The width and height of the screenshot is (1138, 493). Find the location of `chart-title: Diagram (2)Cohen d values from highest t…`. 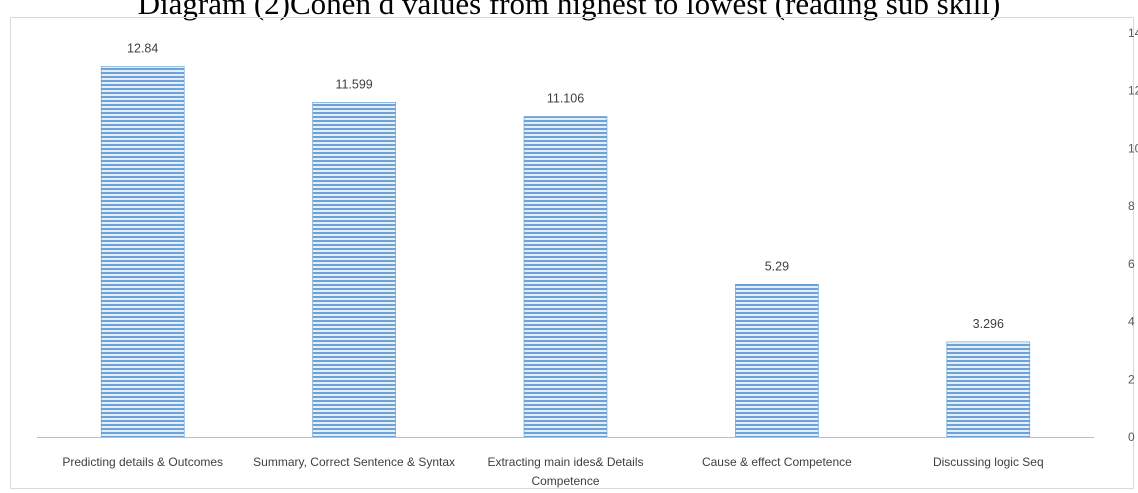

chart-title: Diagram (2)Cohen d values from highest t… is located at coordinates (569, 10).